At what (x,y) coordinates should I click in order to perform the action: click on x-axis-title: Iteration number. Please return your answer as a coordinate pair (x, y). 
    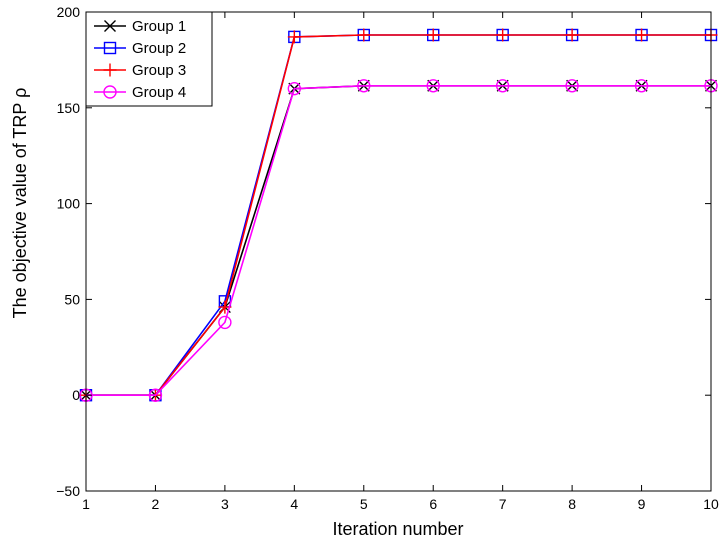
    Looking at the image, I should click on (397, 529).